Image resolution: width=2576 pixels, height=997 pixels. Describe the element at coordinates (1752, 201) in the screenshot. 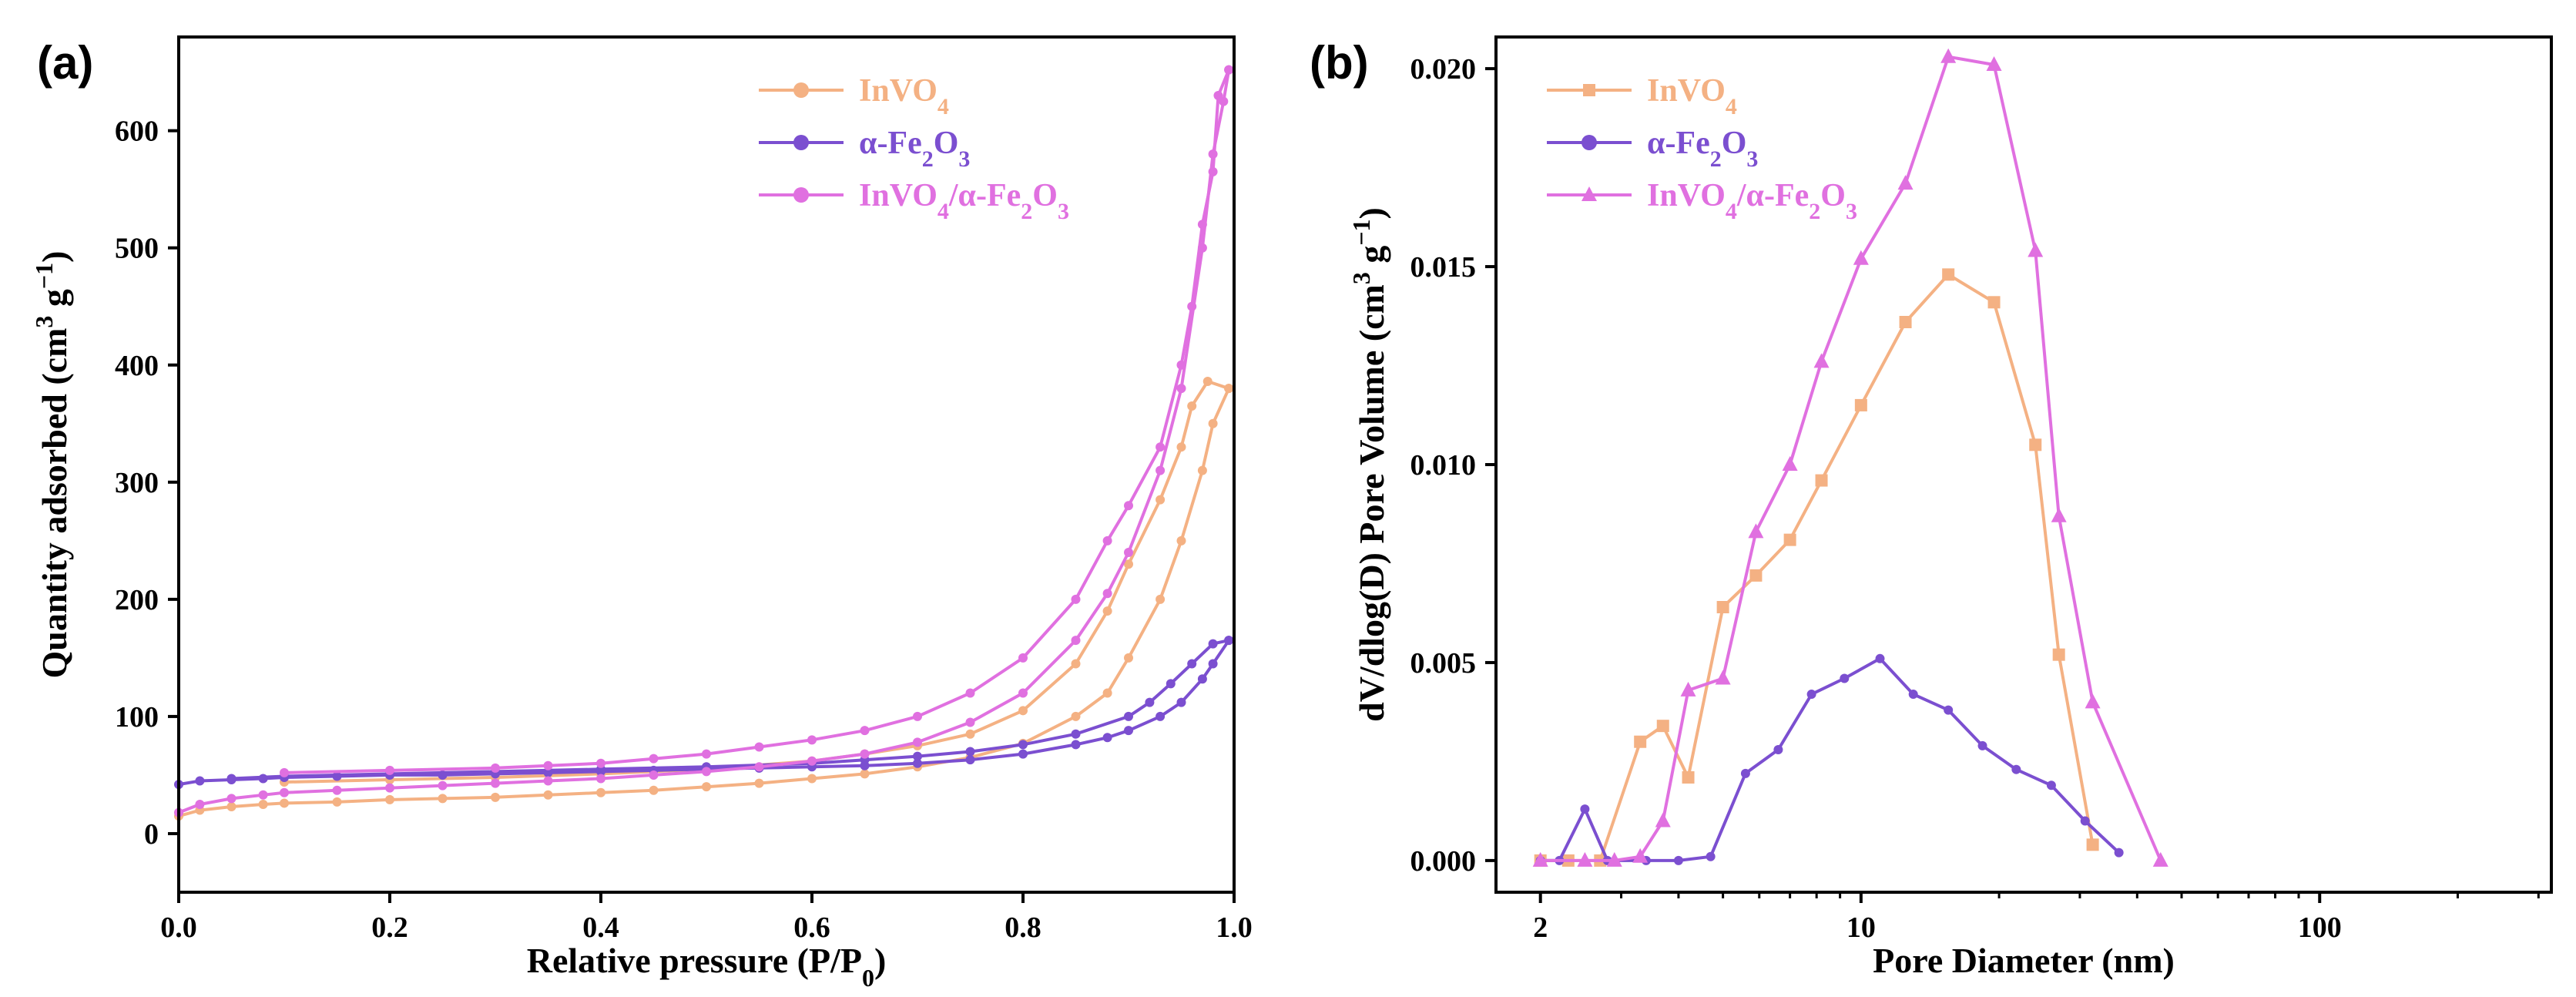

I see `panel-b-legend-label-2: InVO4/α-Fe2O3` at that location.